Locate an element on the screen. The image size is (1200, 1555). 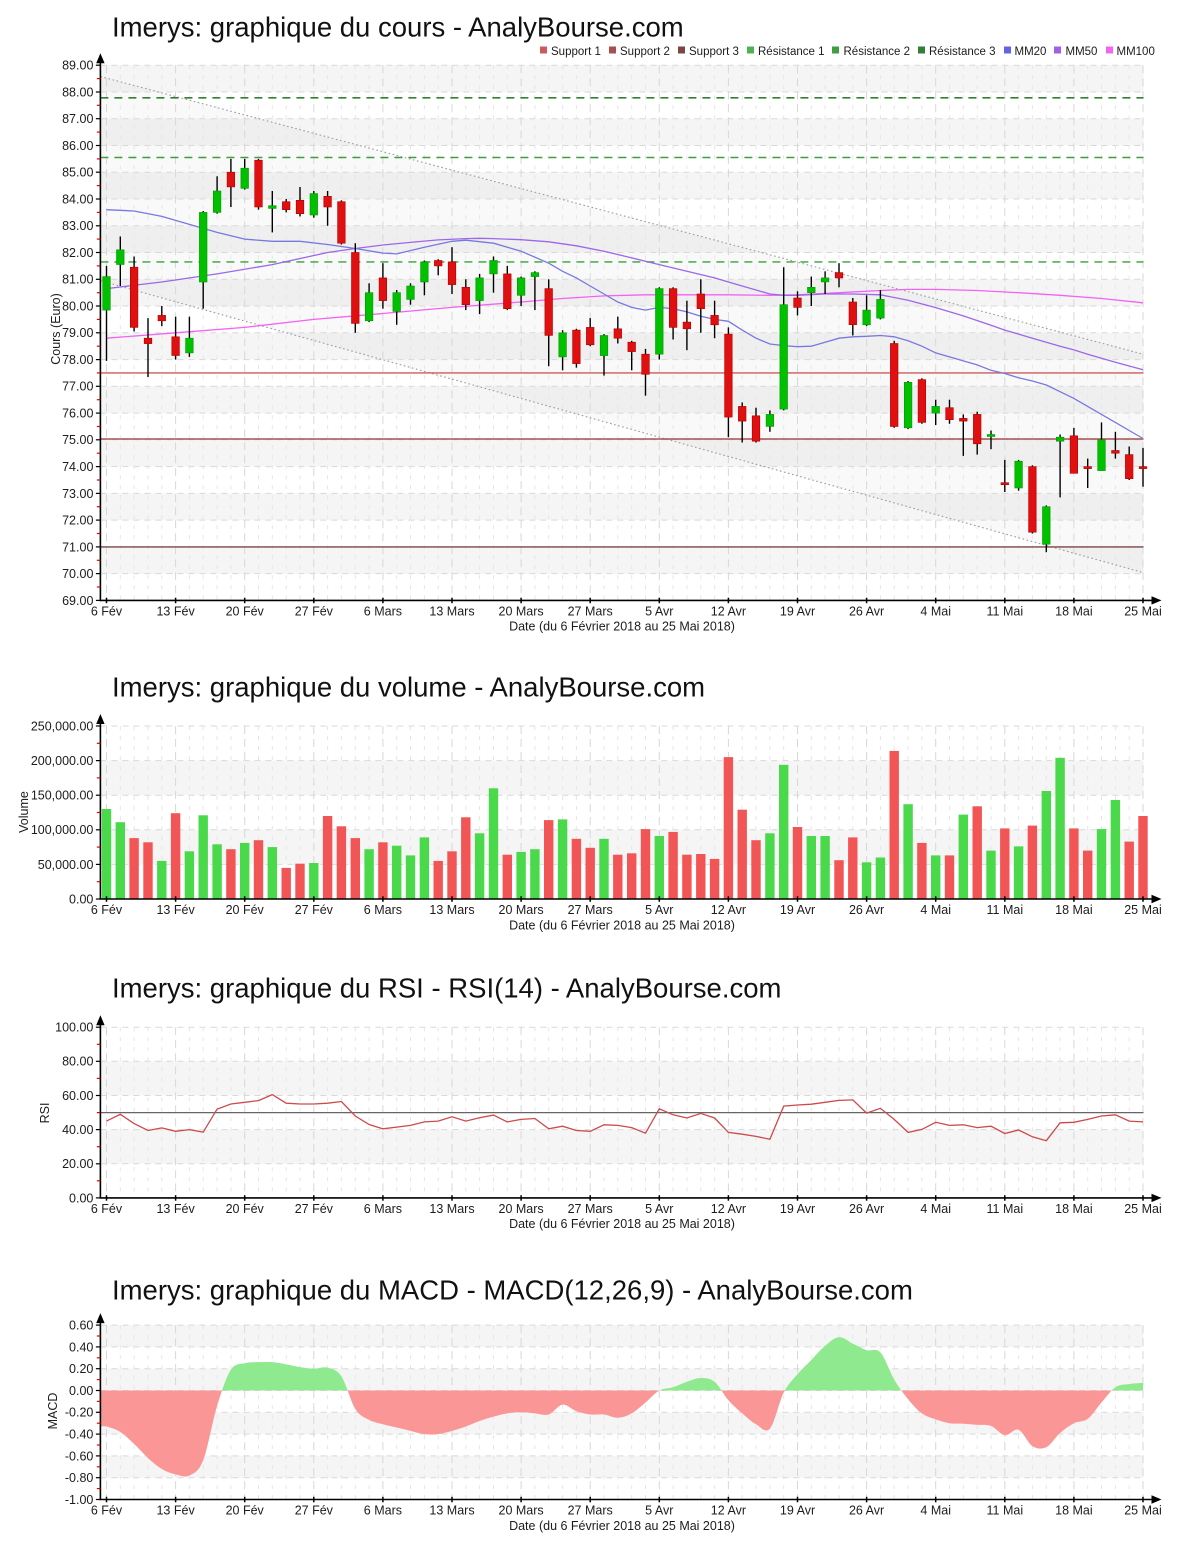
svg-text: -0.60 is located at coordinates (79, 1456).